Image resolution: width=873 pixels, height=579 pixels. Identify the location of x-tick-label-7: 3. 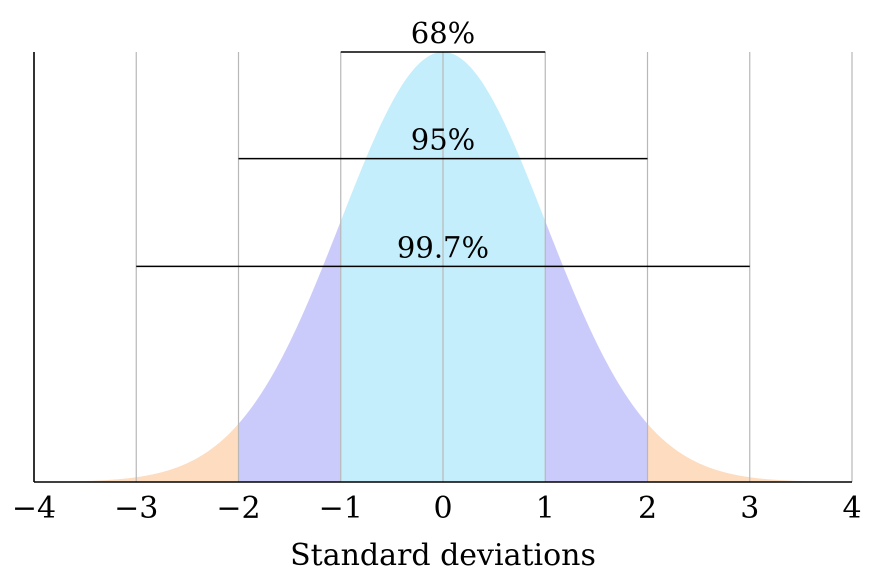
(749, 508).